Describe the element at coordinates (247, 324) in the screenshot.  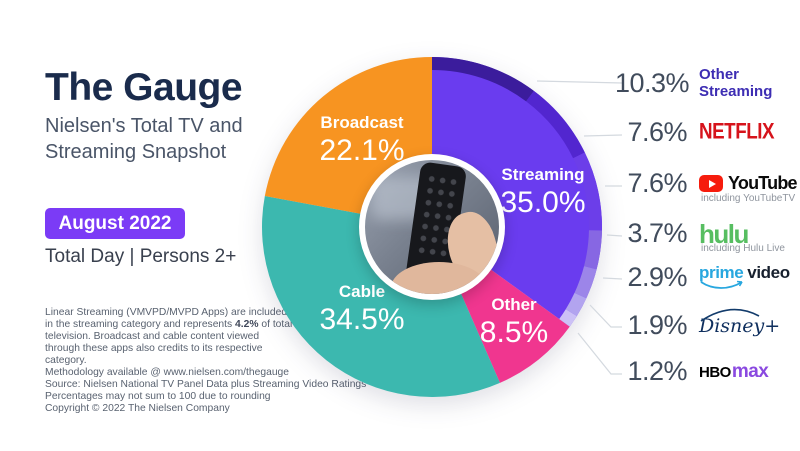
I see `footnote-bold-value: 4.2%` at that location.